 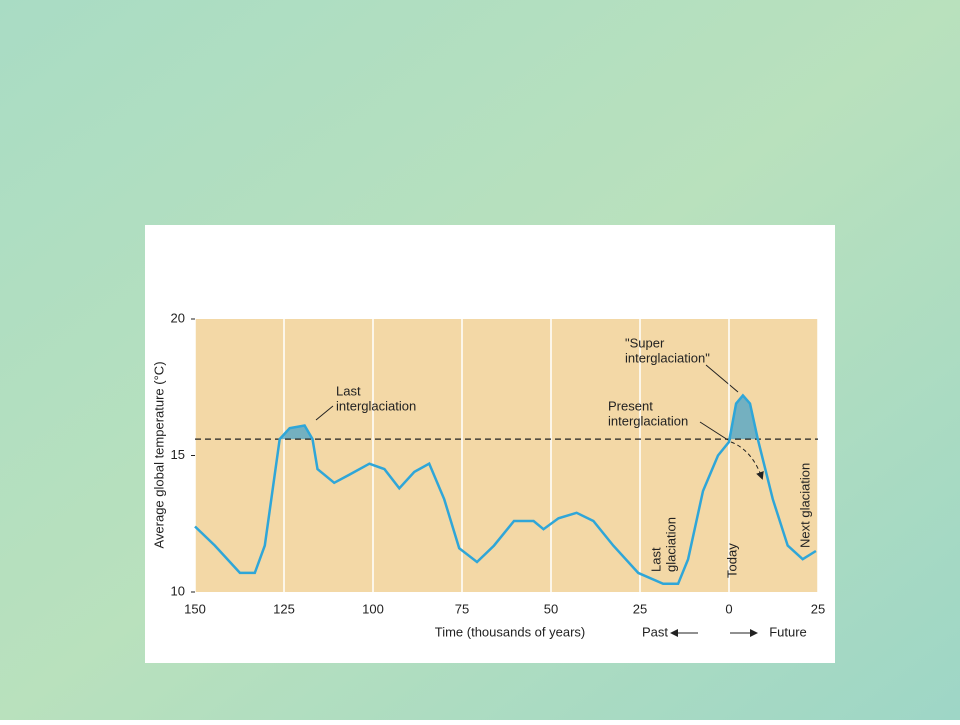 What do you see at coordinates (510, 631) in the screenshot?
I see `x-axis-label: Time (thousands of years)` at bounding box center [510, 631].